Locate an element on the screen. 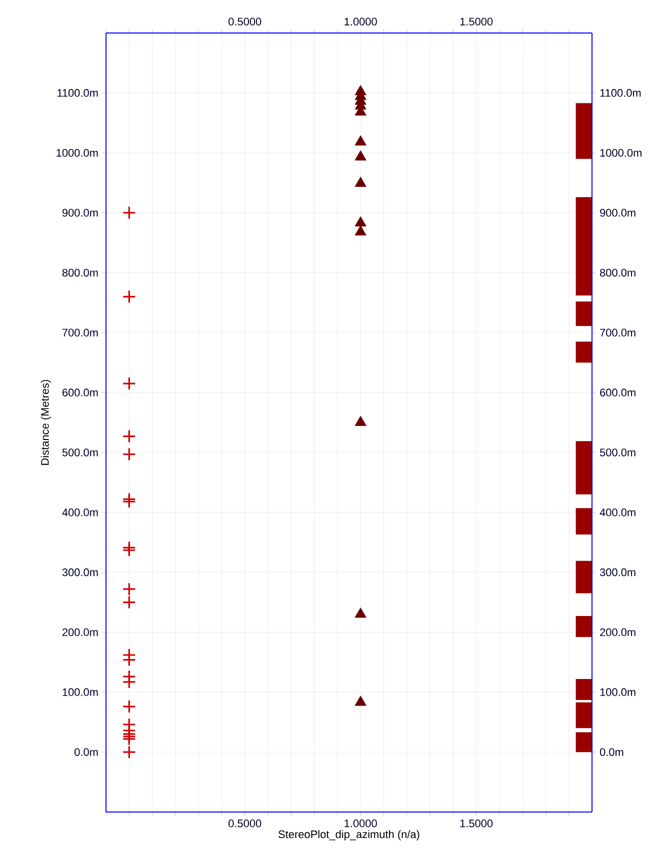 Image resolution: width=656 pixels, height=860 pixels. y-tick-label: 0.0m is located at coordinates (86, 752).